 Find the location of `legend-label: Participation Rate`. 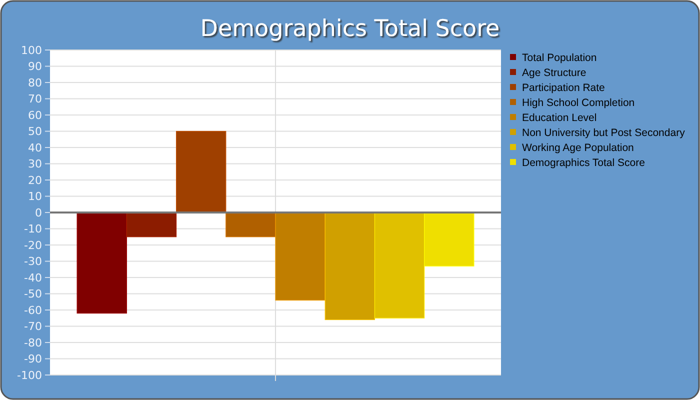

legend-label: Participation Rate is located at coordinates (564, 88).